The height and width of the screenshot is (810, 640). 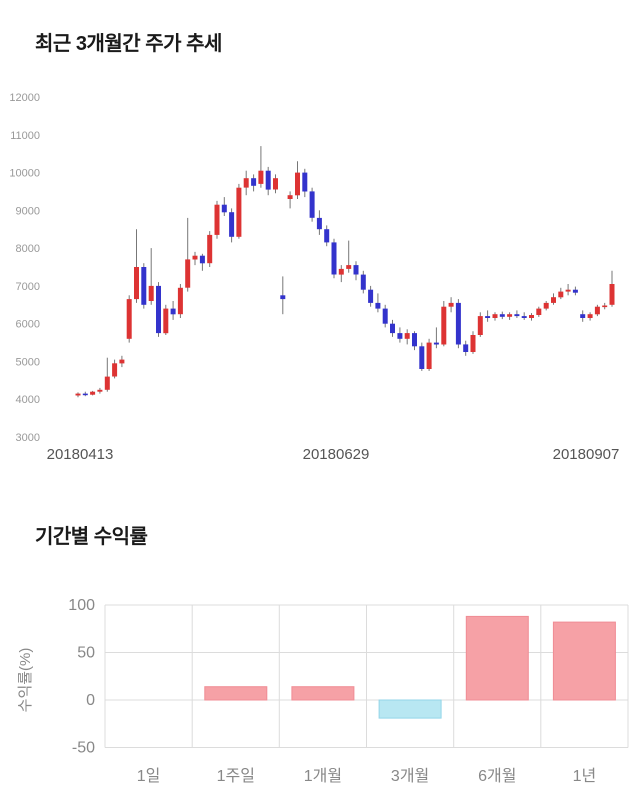 I want to click on price-x-date-label: 20180907, so click(x=586, y=454).